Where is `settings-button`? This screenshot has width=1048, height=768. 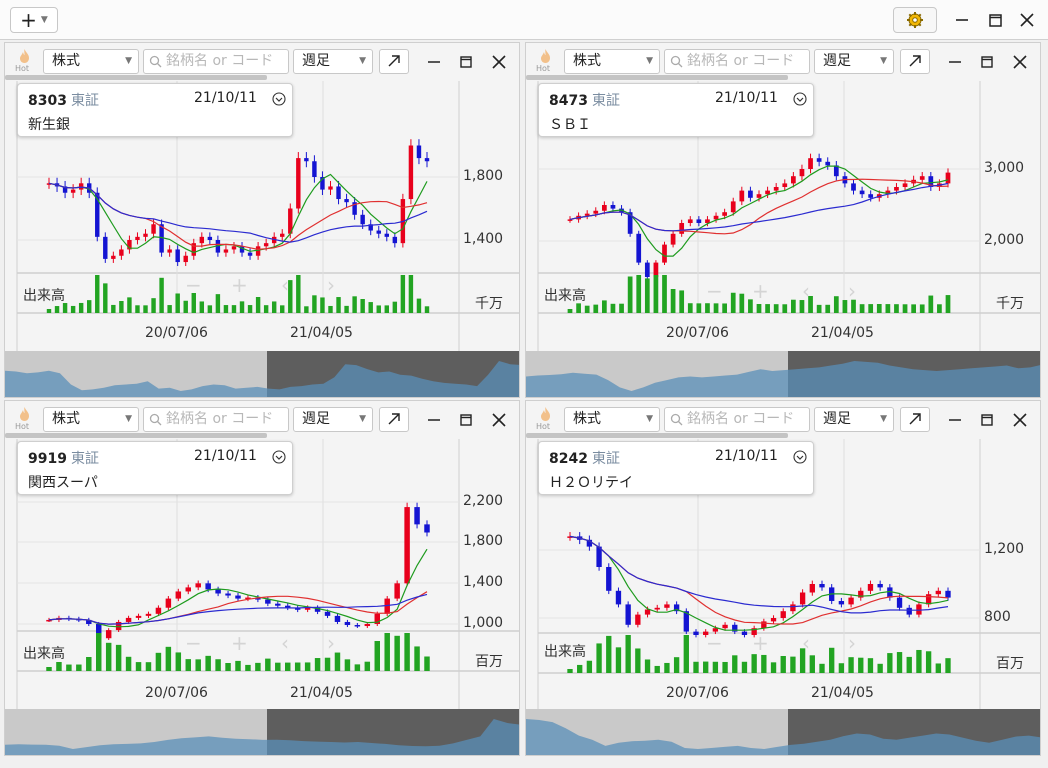 settings-button is located at coordinates (915, 20).